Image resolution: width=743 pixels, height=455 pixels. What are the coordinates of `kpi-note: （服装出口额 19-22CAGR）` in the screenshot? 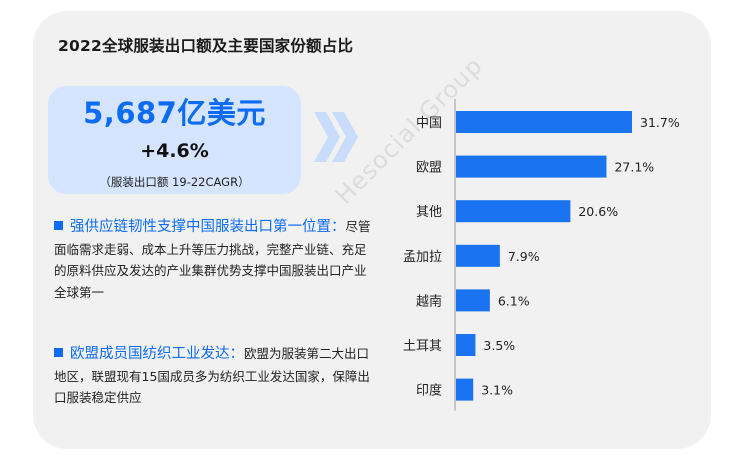 It's located at (174, 182).